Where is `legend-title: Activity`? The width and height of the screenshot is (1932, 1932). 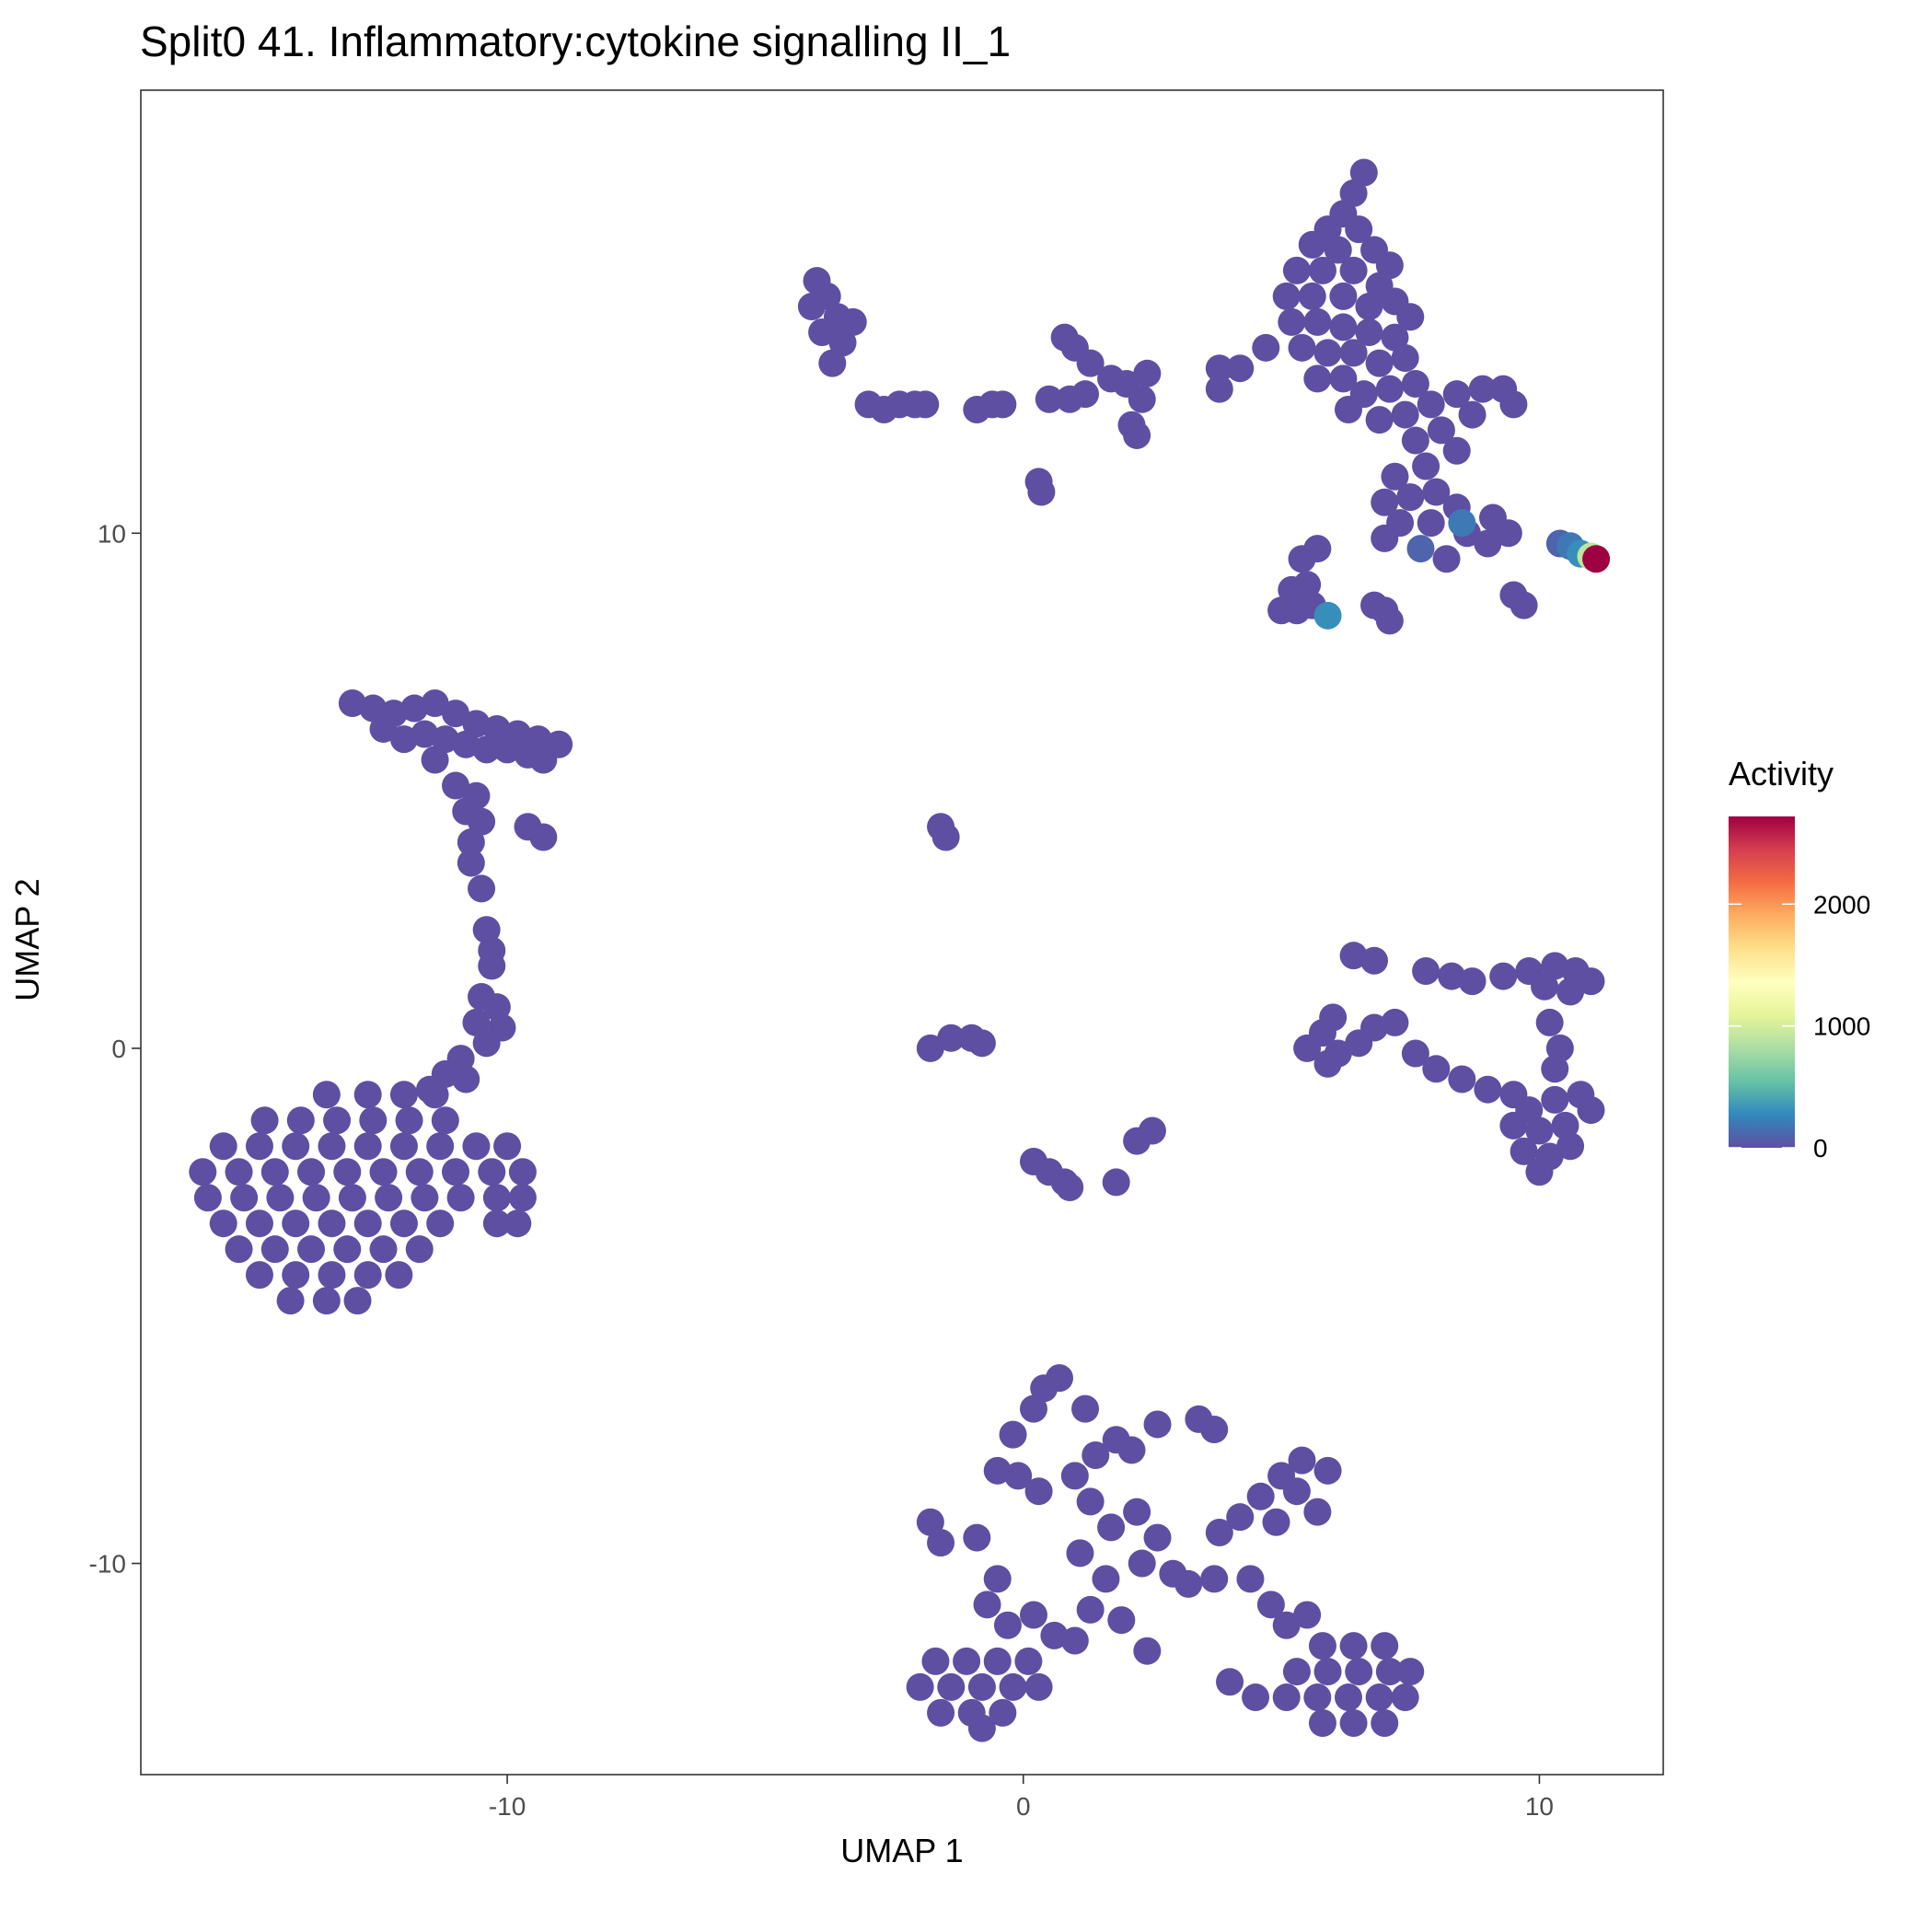
legend-title: Activity is located at coordinates (1782, 774).